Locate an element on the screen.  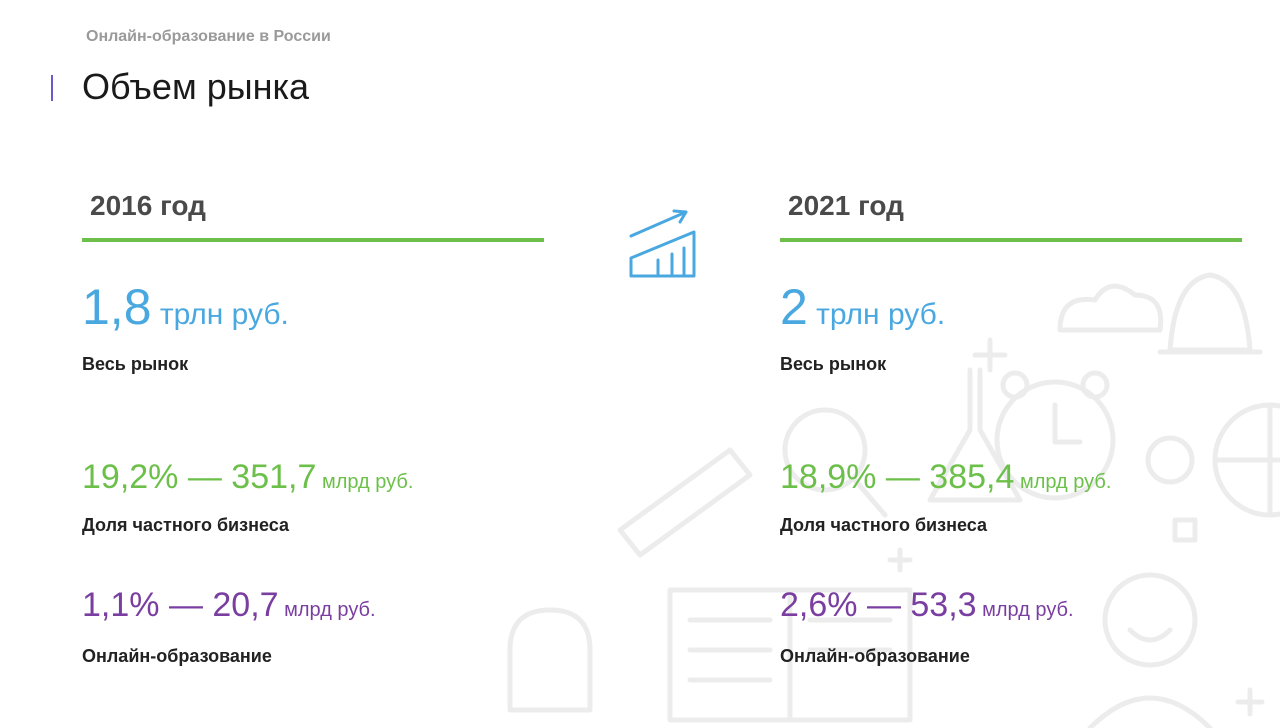
year-heading: 2016 год is located at coordinates (148, 205).